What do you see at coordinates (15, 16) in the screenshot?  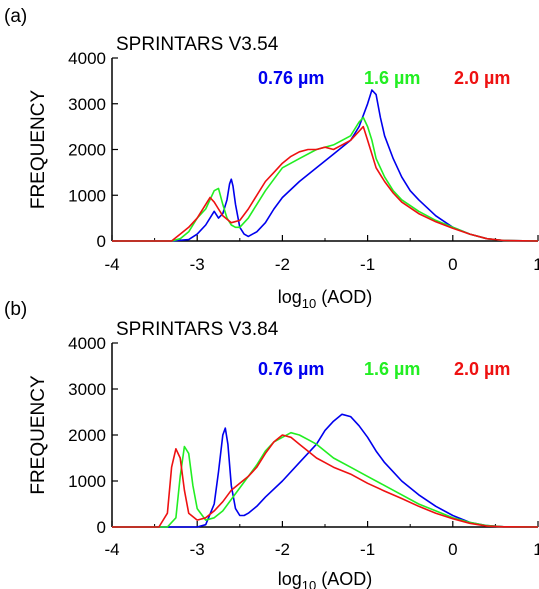 I see `panel-label: (a)` at bounding box center [15, 16].